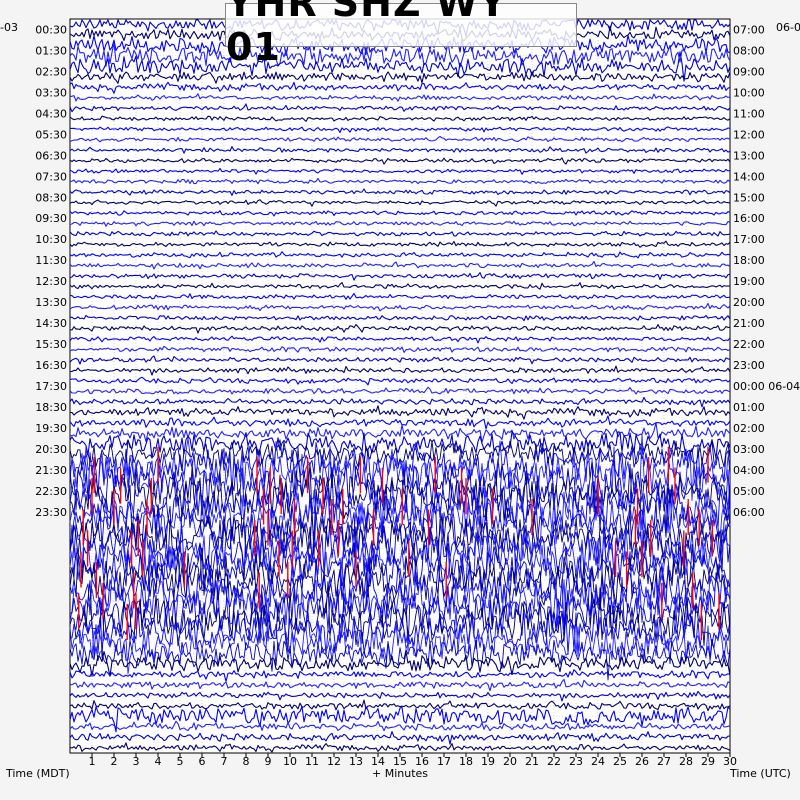 The width and height of the screenshot is (800, 800). Describe the element at coordinates (51, 491) in the screenshot. I see `left-tick-label: 22:30` at that location.